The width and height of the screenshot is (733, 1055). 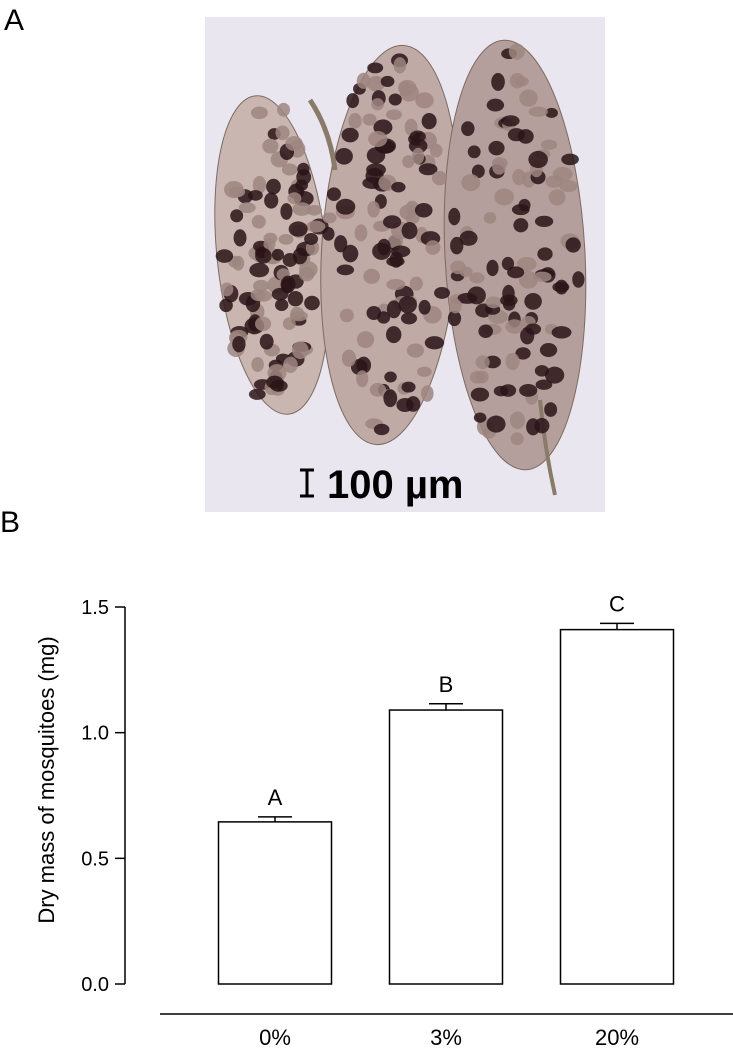 What do you see at coordinates (275, 1037) in the screenshot?
I see `x-tick-label: 0%` at bounding box center [275, 1037].